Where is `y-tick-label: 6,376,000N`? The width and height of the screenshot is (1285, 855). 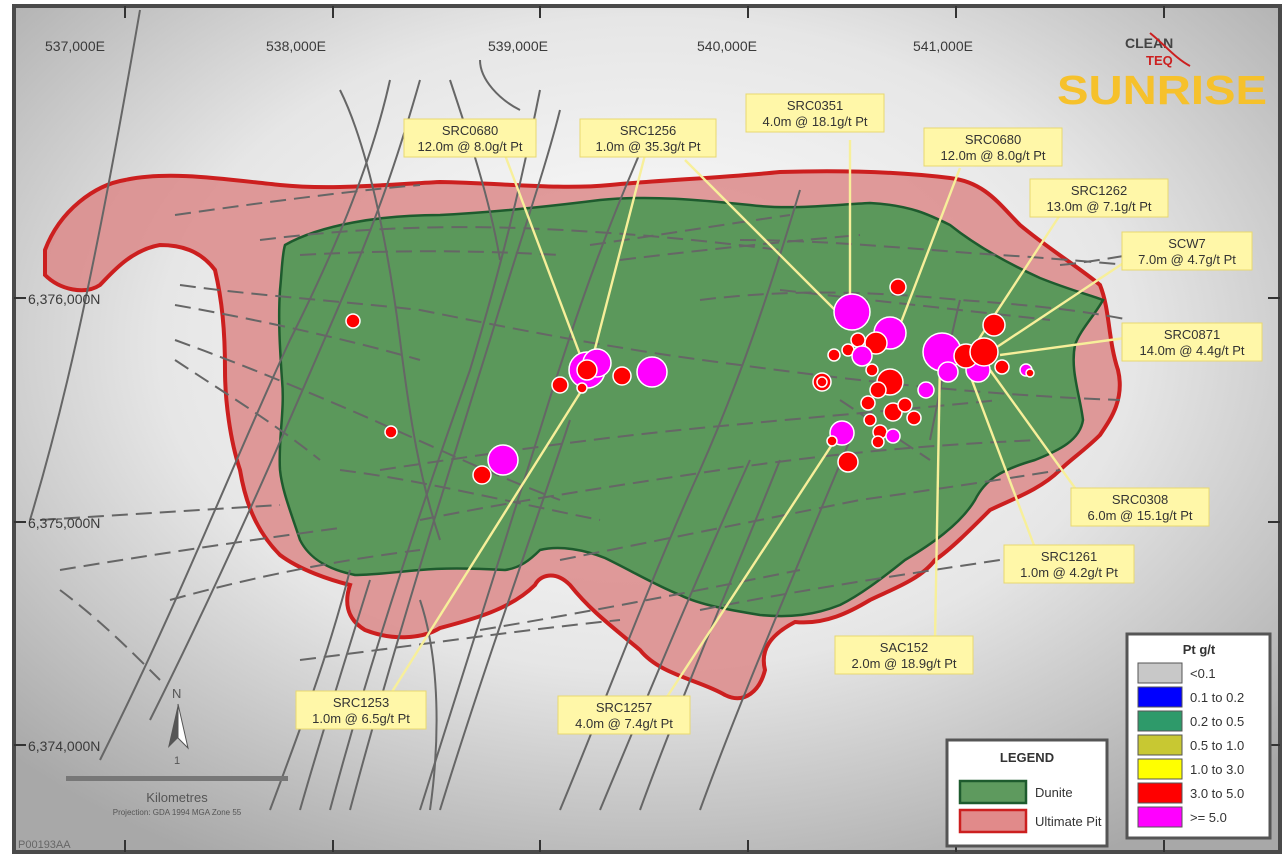 y-tick-label: 6,376,000N is located at coordinates (64, 299).